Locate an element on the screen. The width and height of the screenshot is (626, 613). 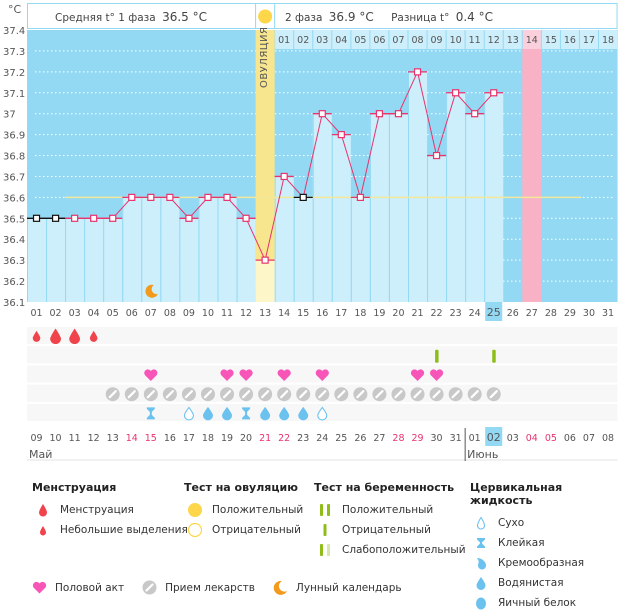
blood-drop-icon is located at coordinates (75, 336).